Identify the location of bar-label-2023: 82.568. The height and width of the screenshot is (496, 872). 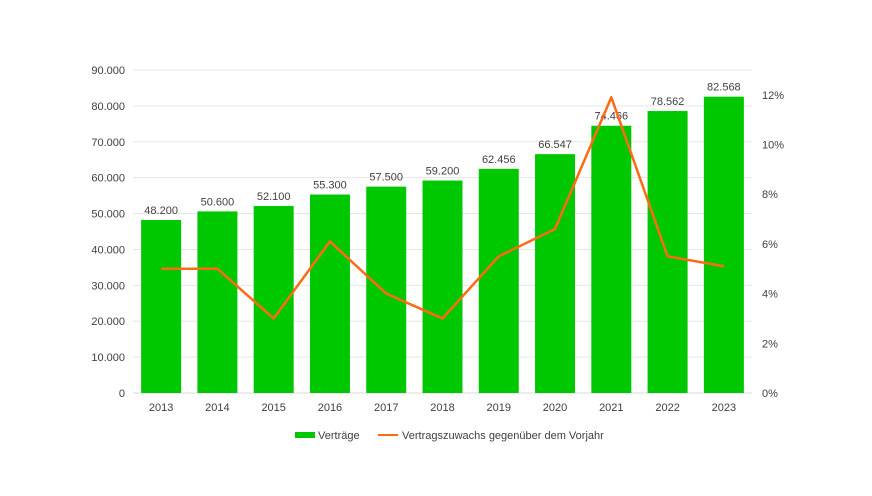
(724, 88).